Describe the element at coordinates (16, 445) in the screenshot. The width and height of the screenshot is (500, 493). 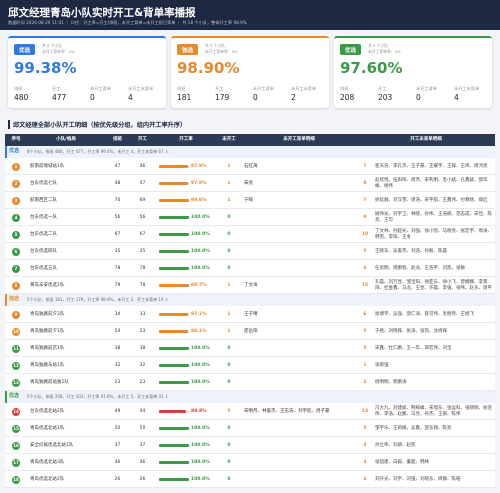
I see `row-number: 16` at that location.